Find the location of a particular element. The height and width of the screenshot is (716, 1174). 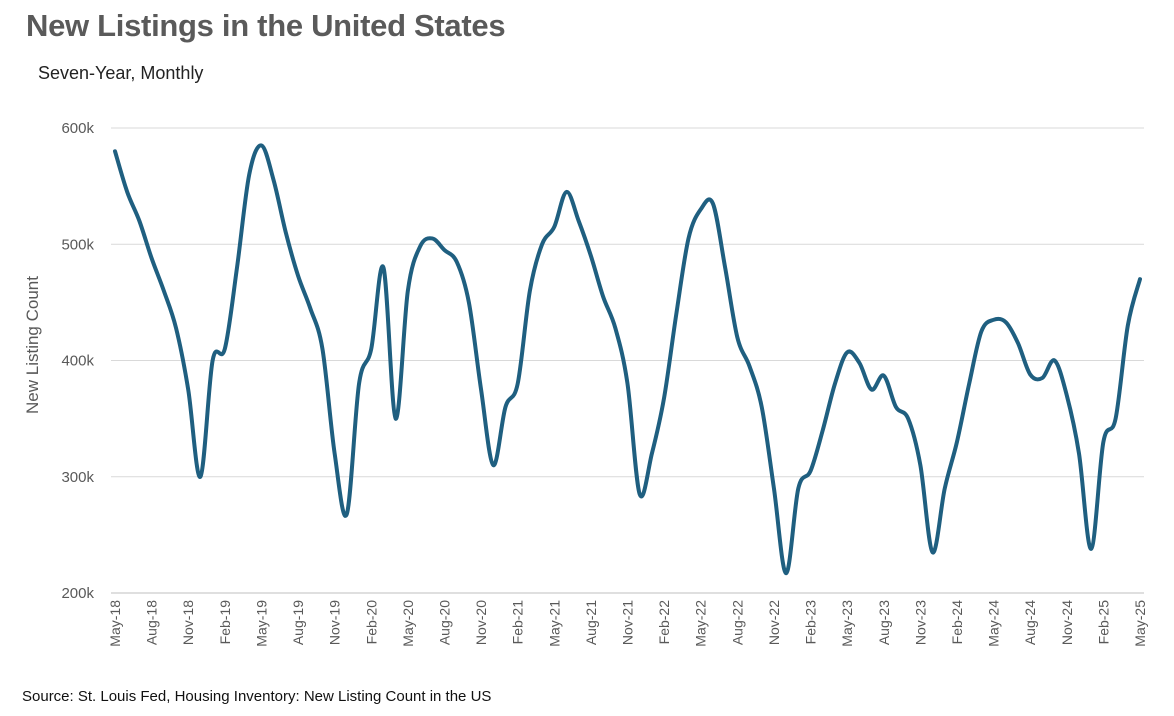

x-tick-label: Feb-24 is located at coordinates (957, 622).